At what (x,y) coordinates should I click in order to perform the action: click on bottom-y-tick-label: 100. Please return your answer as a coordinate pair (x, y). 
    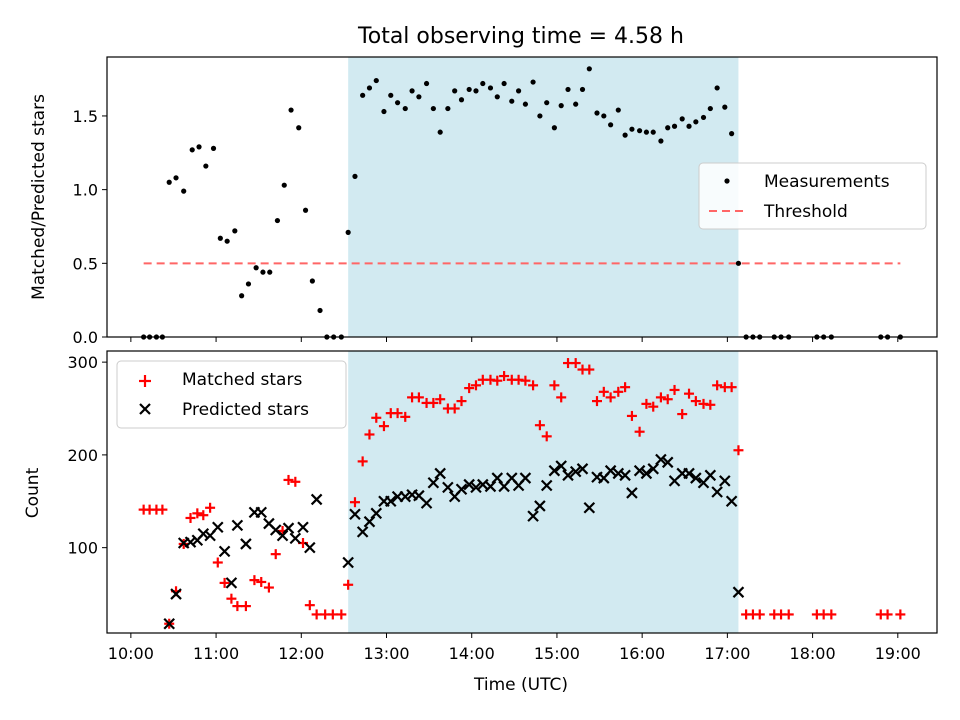
    Looking at the image, I should click on (82, 548).